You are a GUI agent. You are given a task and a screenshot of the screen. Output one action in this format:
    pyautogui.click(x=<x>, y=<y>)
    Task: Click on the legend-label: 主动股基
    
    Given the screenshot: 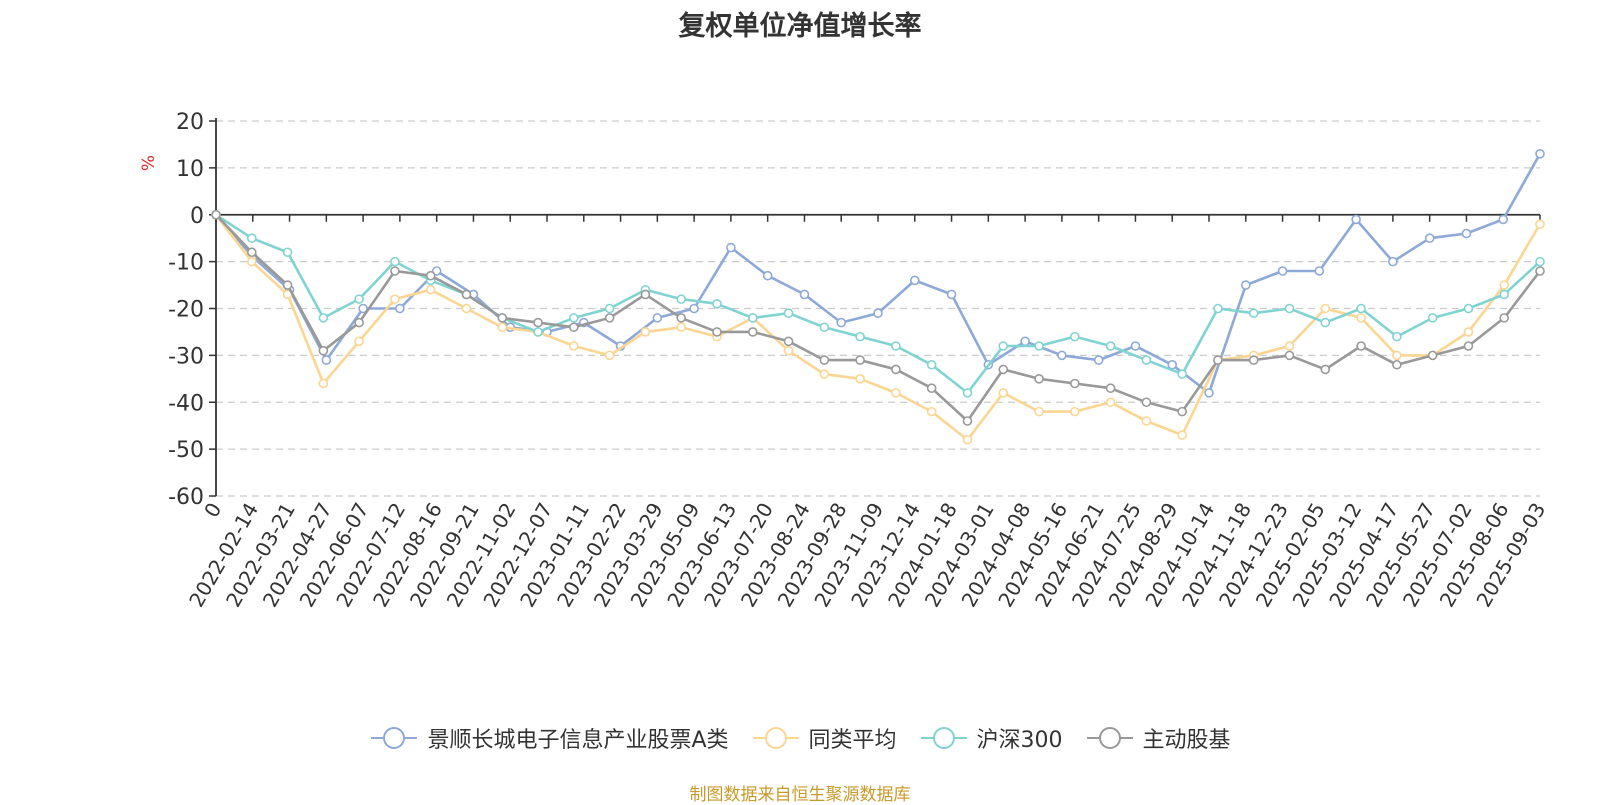 What is the action you would take?
    pyautogui.click(x=1186, y=740)
    